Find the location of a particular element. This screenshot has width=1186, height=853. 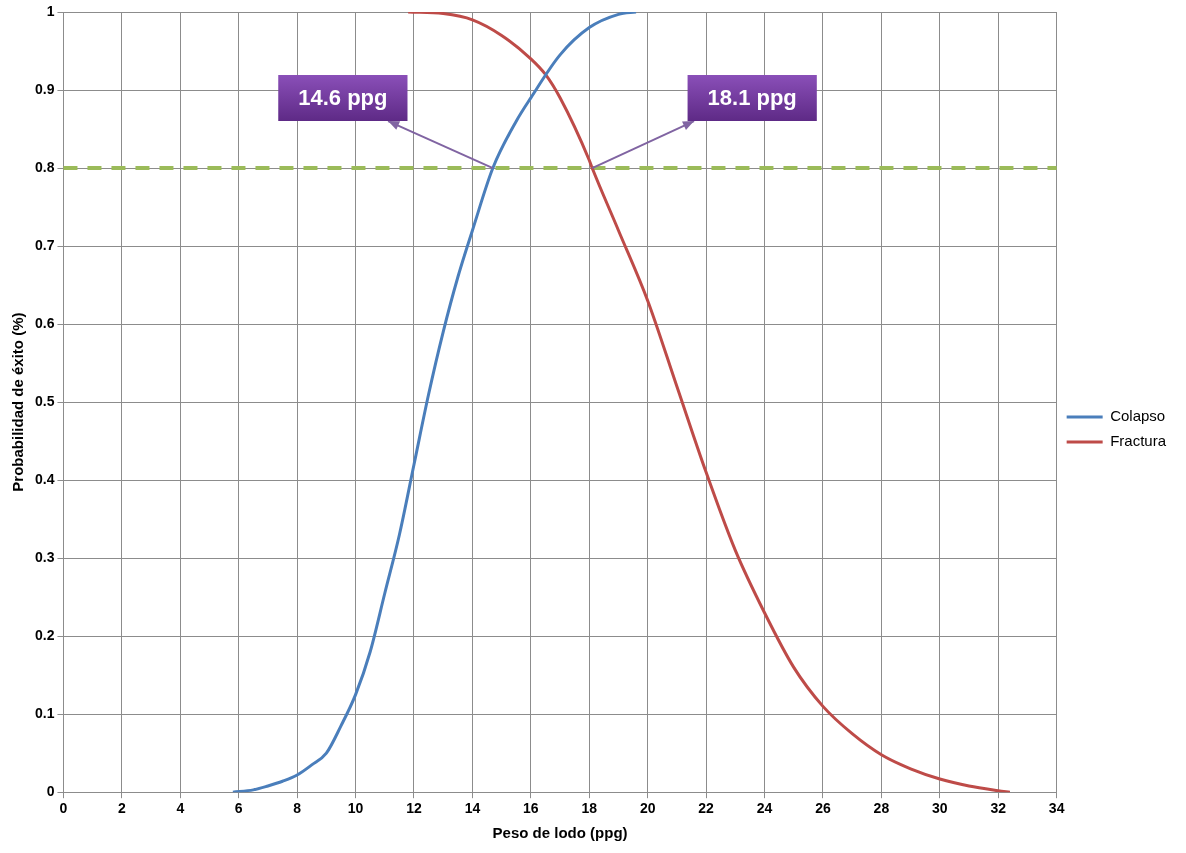

y-tick-label: 0.5 is located at coordinates (44, 400).